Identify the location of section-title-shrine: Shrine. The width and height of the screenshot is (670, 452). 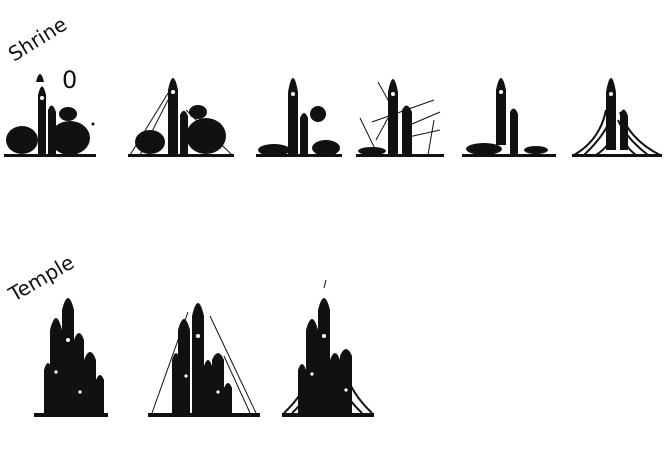
(37, 39).